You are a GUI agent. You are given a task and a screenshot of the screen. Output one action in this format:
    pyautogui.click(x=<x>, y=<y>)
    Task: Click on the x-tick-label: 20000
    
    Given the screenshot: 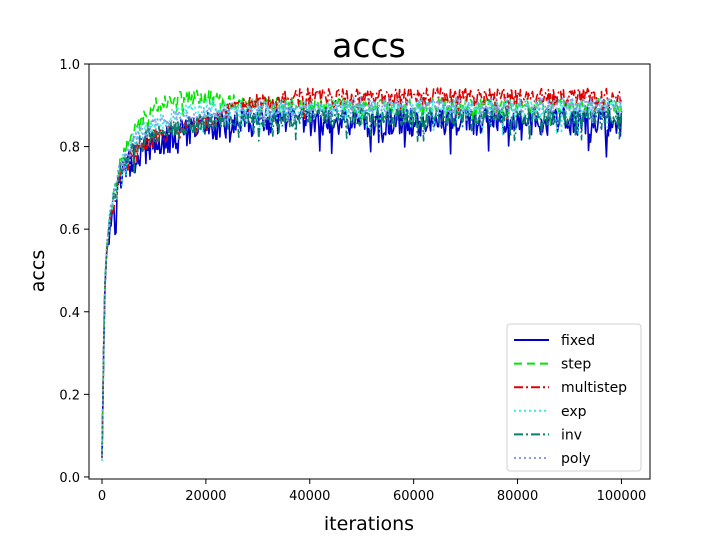 What is the action you would take?
    pyautogui.click(x=205, y=496)
    